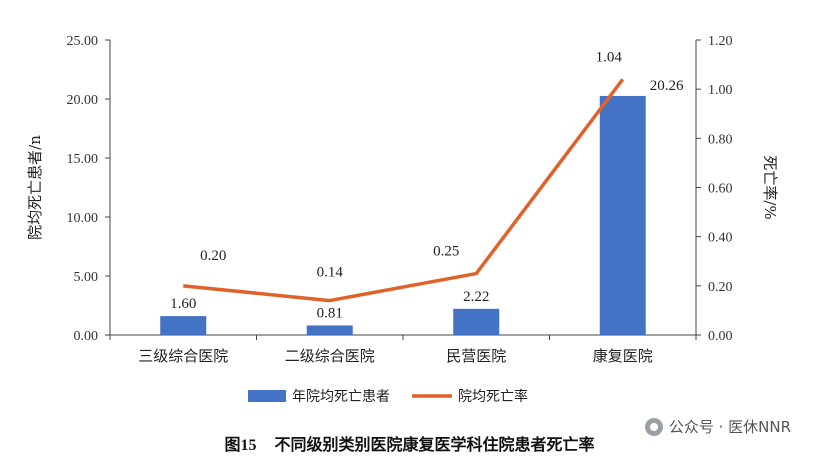 Image resolution: width=819 pixels, height=461 pixels. I want to click on legend: 年院均死亡患者 院均死亡率, so click(388, 396).